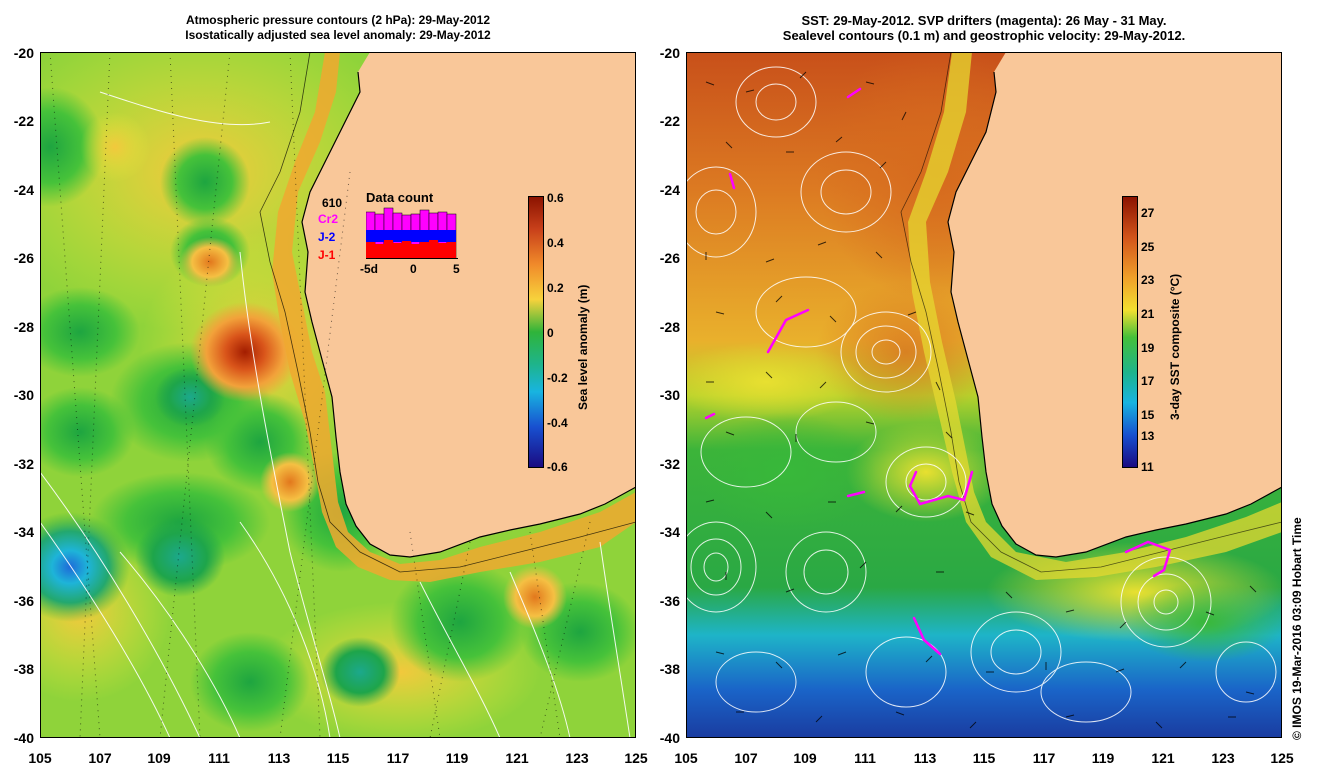  What do you see at coordinates (328, 219) in the screenshot?
I see `series-label-cr2: Cr2` at bounding box center [328, 219].